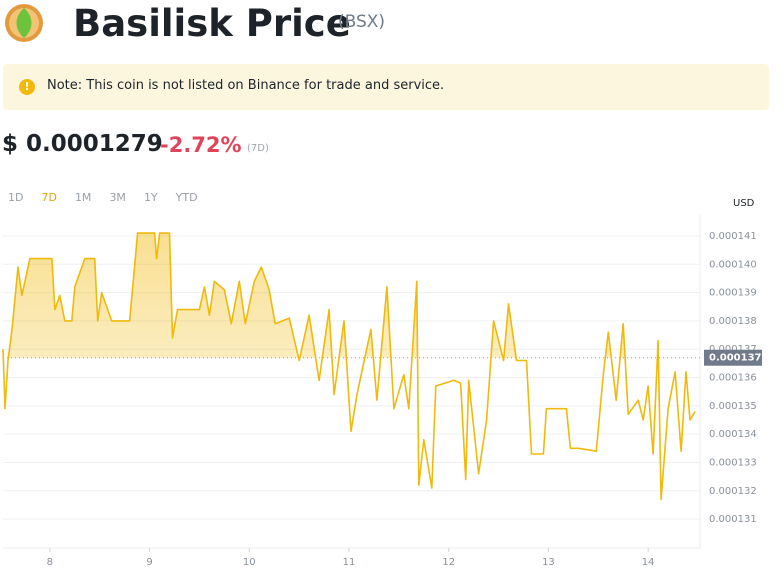  I want to click on range-tab: 1Y, so click(150, 197).